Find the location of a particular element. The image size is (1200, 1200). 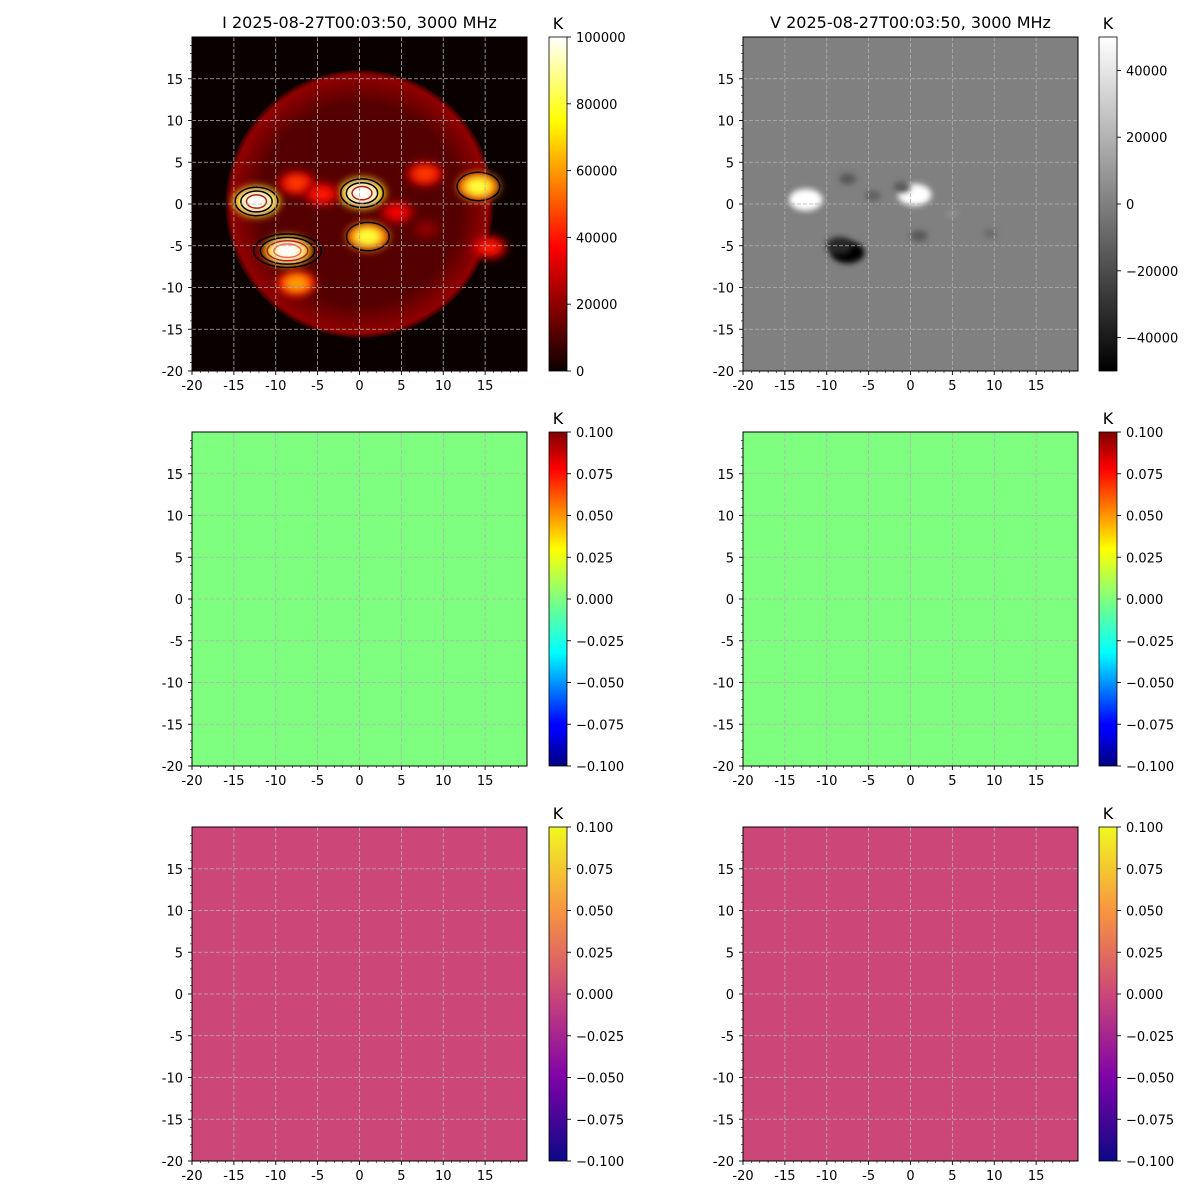

x-tick-label: -20 is located at coordinates (191, 781).